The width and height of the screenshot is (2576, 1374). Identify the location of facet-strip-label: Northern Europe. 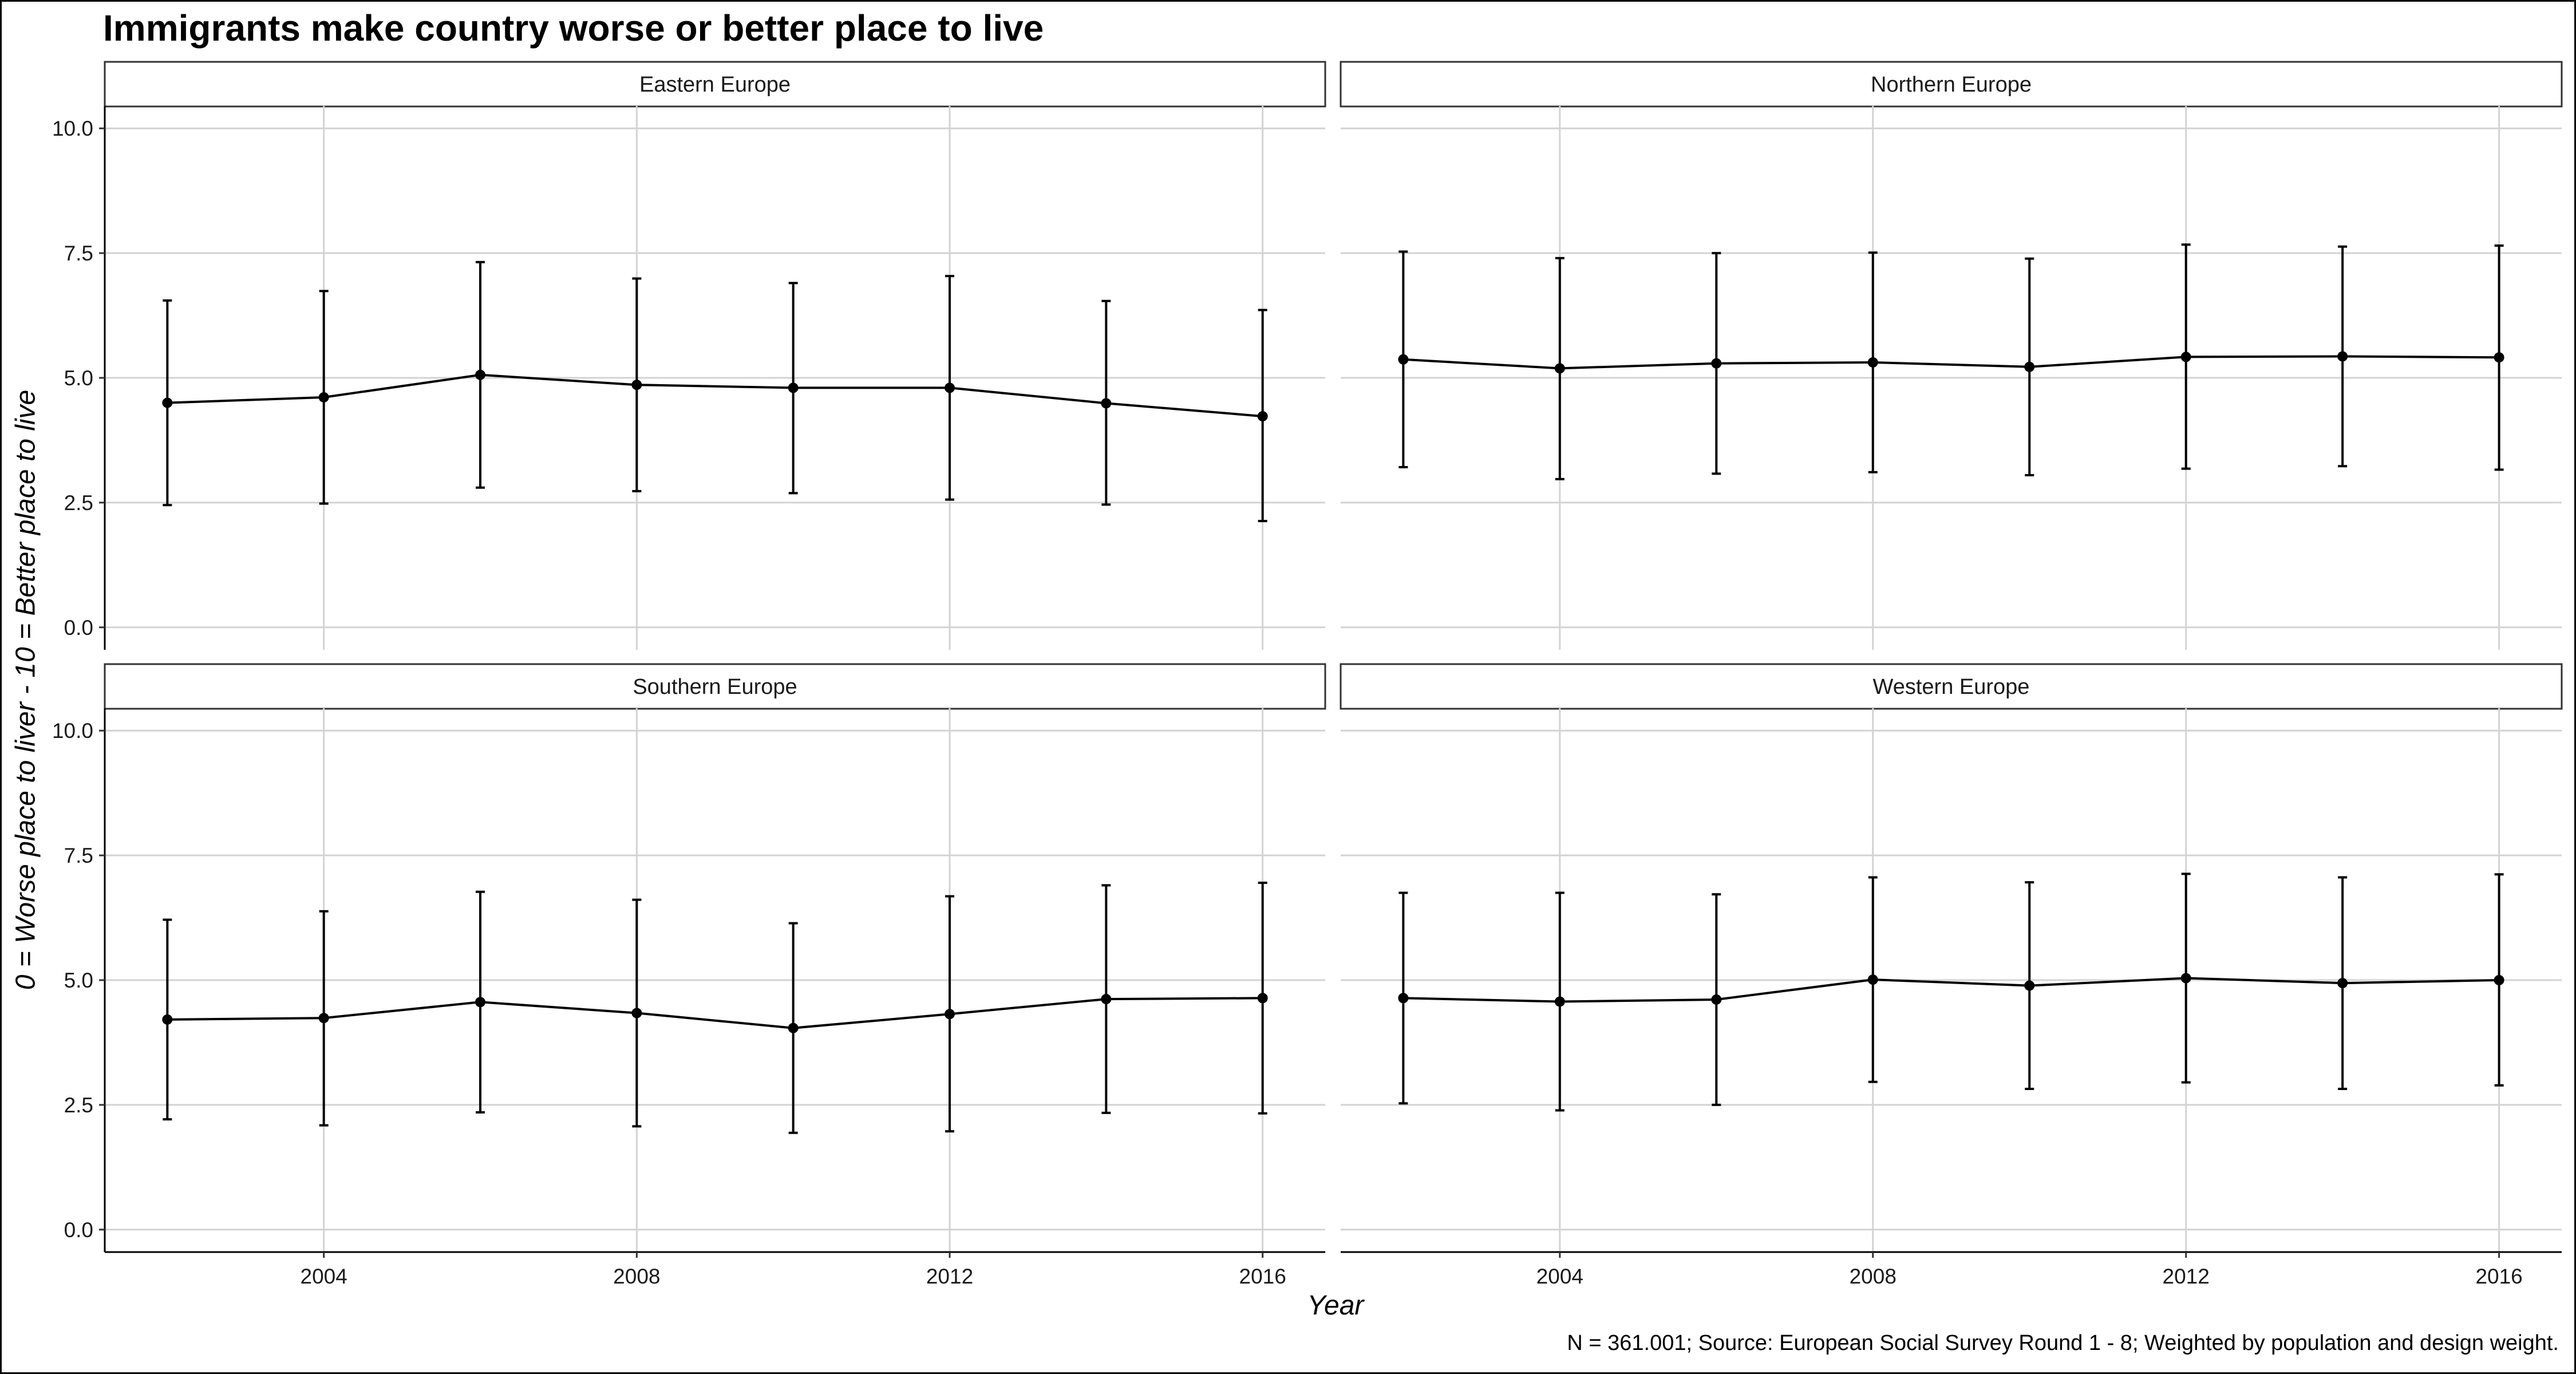
(1951, 85).